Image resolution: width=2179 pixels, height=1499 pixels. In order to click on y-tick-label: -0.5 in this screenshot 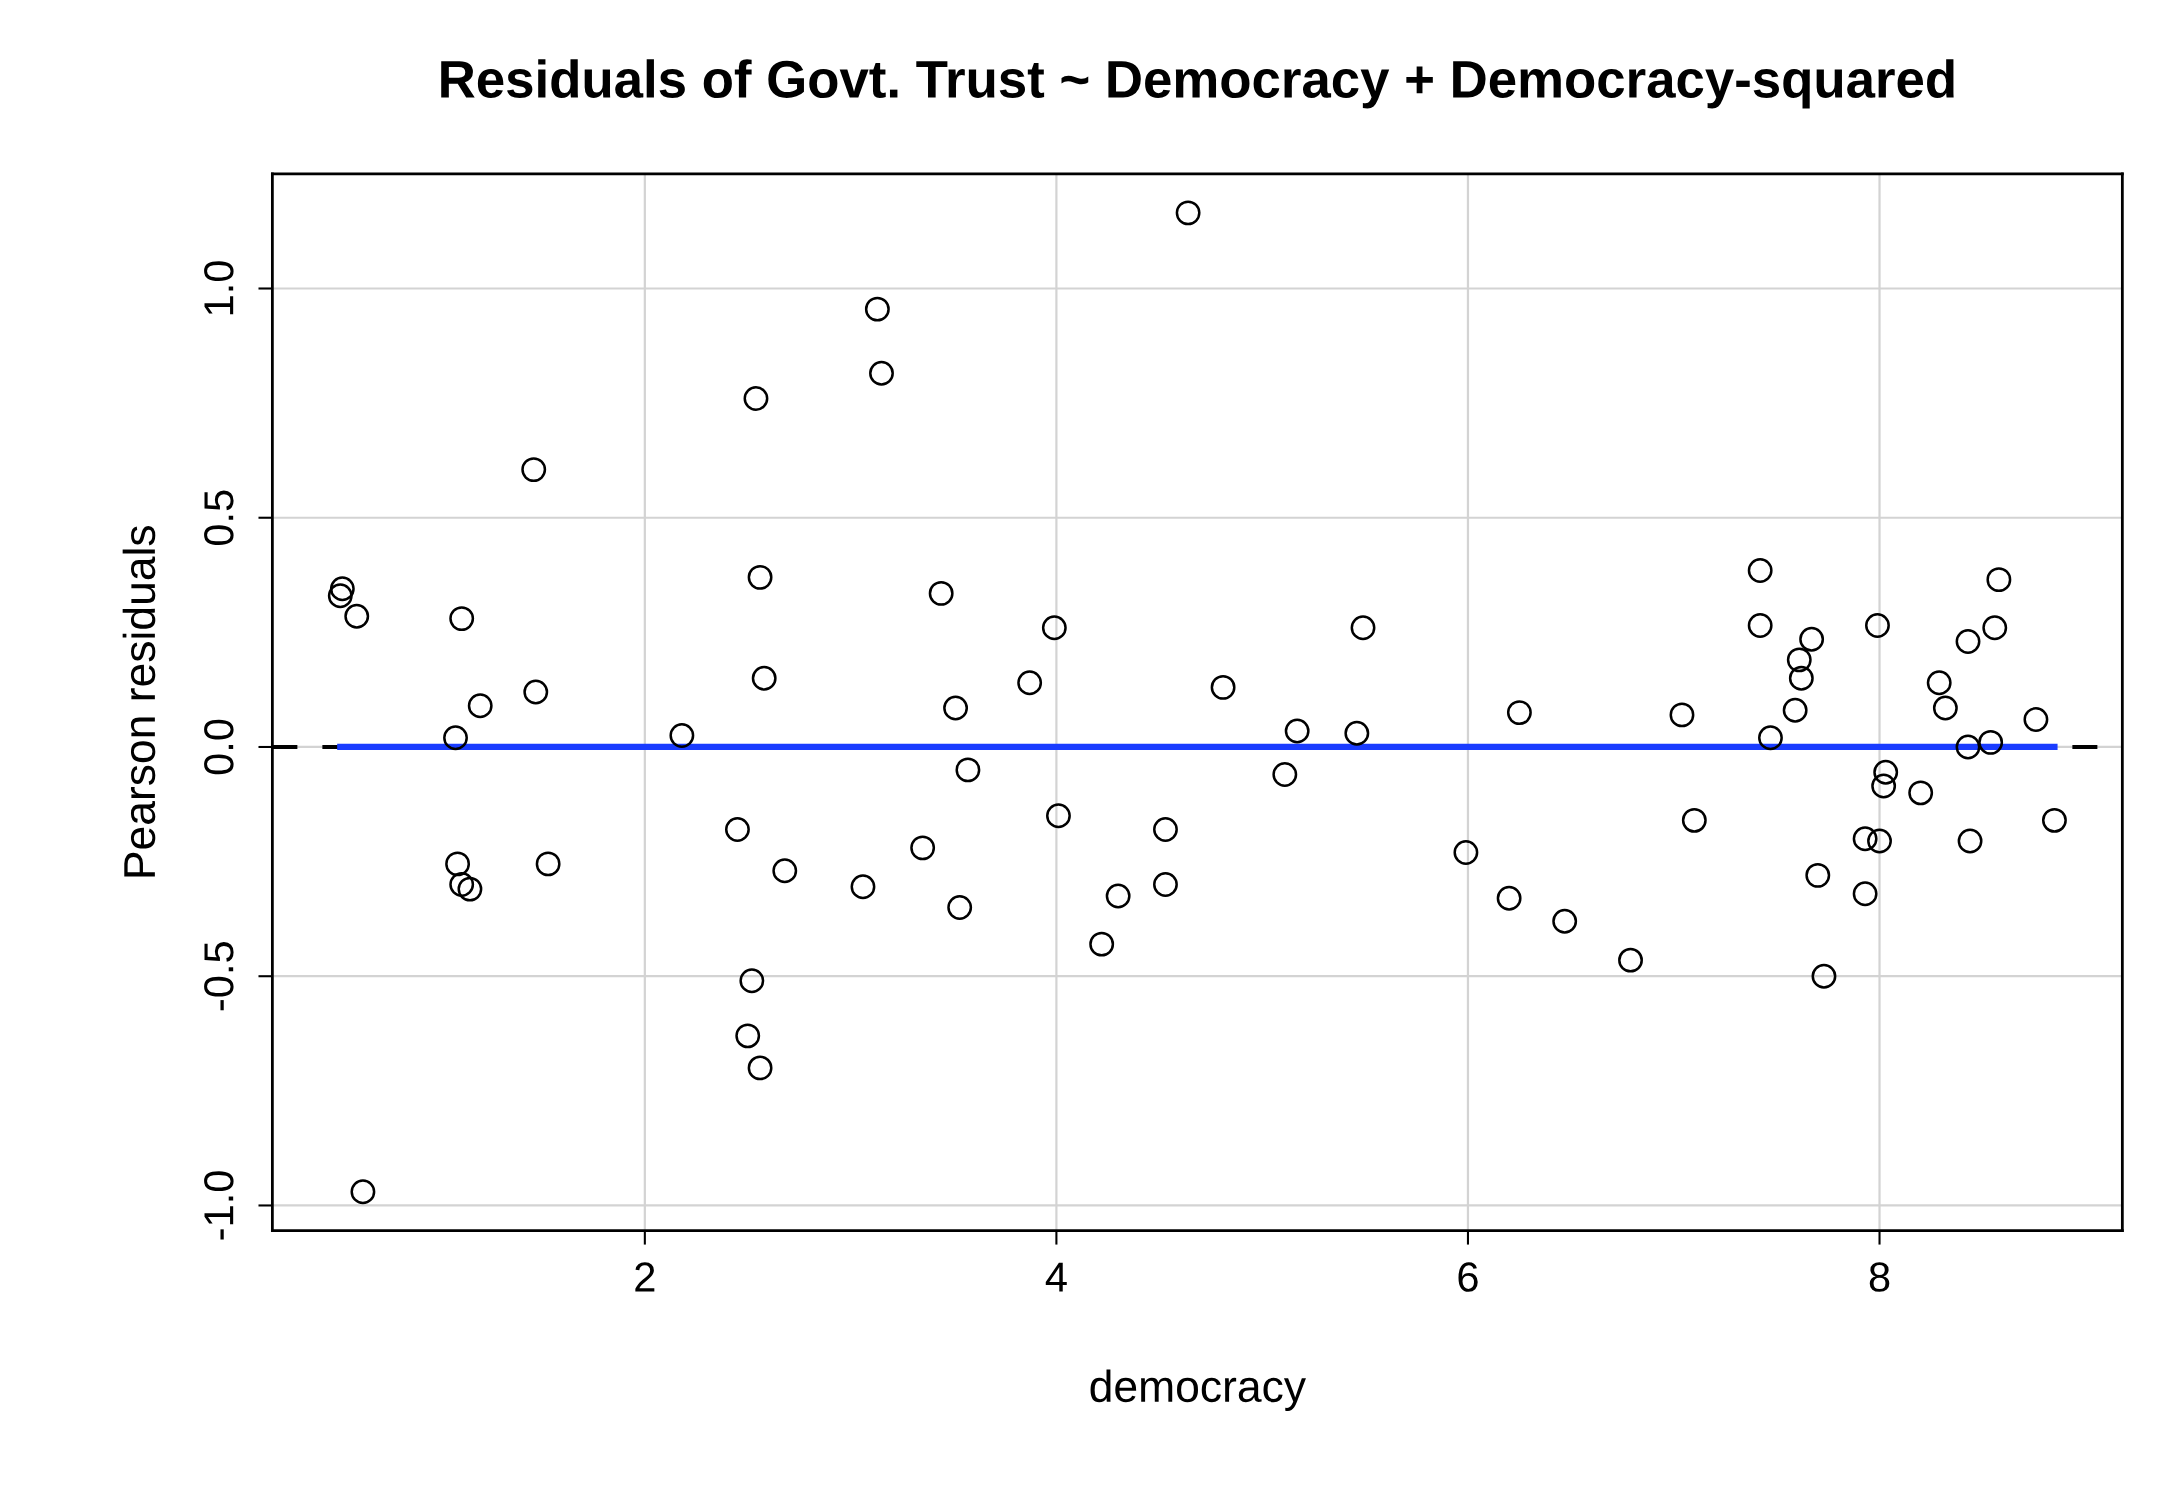, I will do `click(219, 976)`.